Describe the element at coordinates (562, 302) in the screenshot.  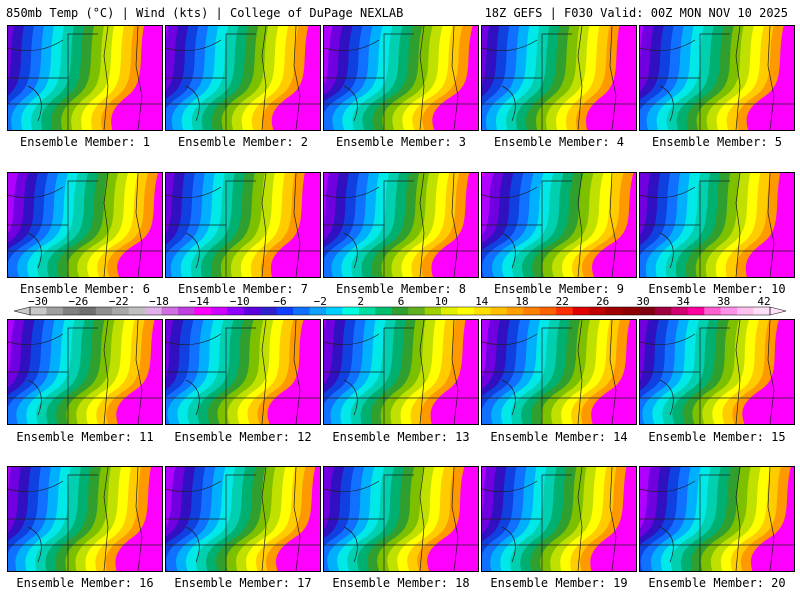
I see `colorbar-tick-label: 22` at that location.